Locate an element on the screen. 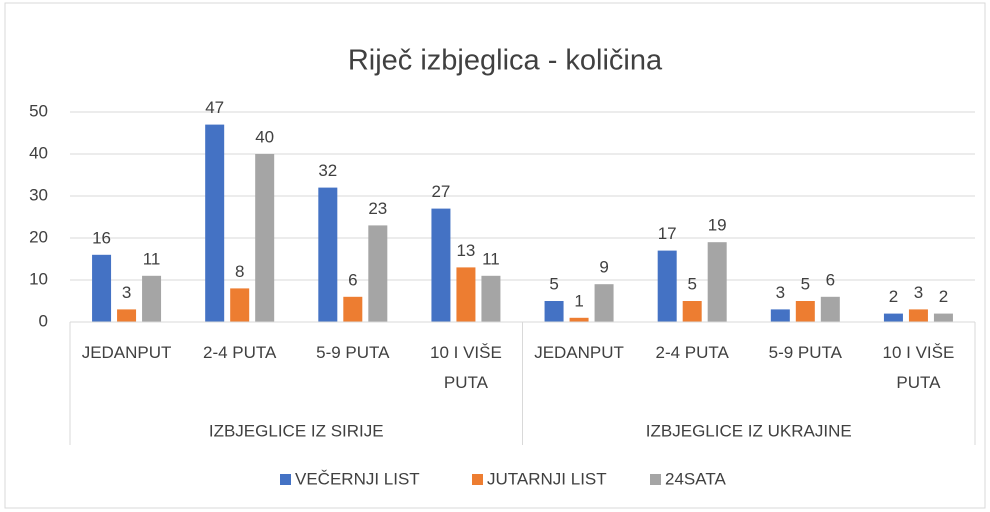 This screenshot has height=512, width=990. data-label: 40 is located at coordinates (264, 136).